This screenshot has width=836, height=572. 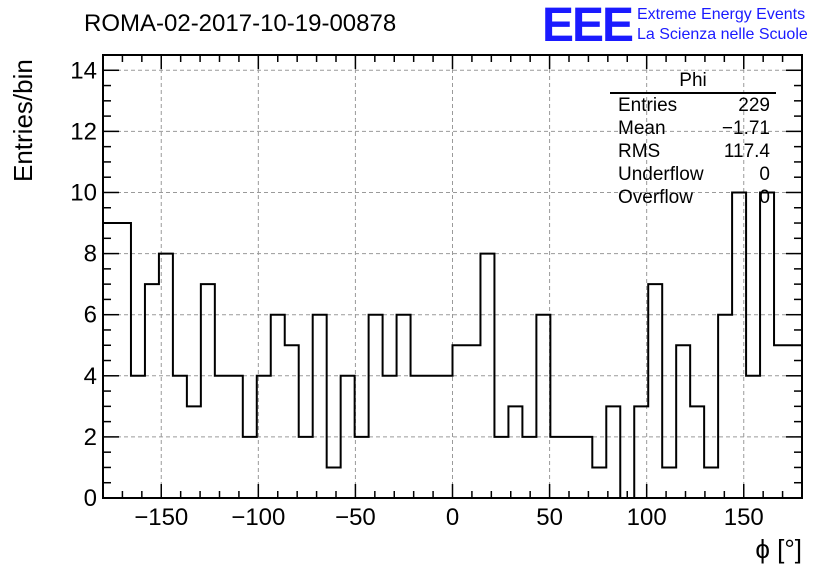 What do you see at coordinates (90, 315) in the screenshot?
I see `y-tick-label: 6` at bounding box center [90, 315].